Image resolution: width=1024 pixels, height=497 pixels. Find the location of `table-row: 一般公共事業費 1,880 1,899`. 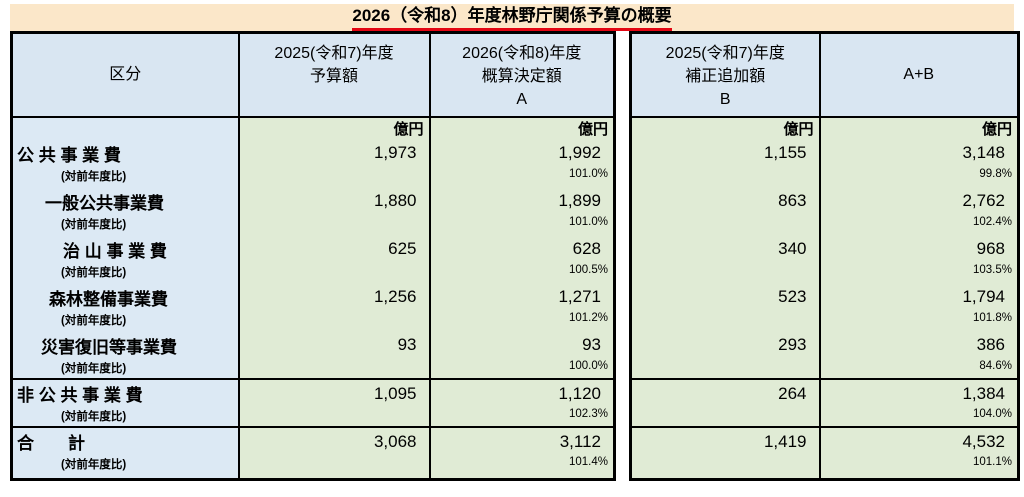

table-row: 一般公共事業費 1,880 1,899 is located at coordinates (313, 201).